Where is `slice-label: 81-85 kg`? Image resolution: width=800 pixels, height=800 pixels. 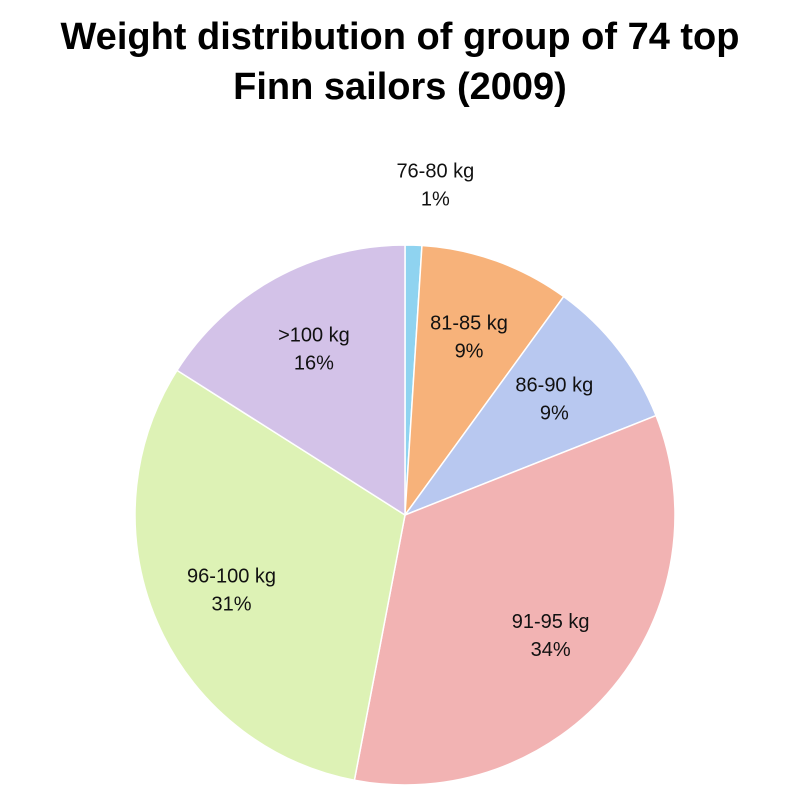
slice-label: 81-85 kg is located at coordinates (469, 323).